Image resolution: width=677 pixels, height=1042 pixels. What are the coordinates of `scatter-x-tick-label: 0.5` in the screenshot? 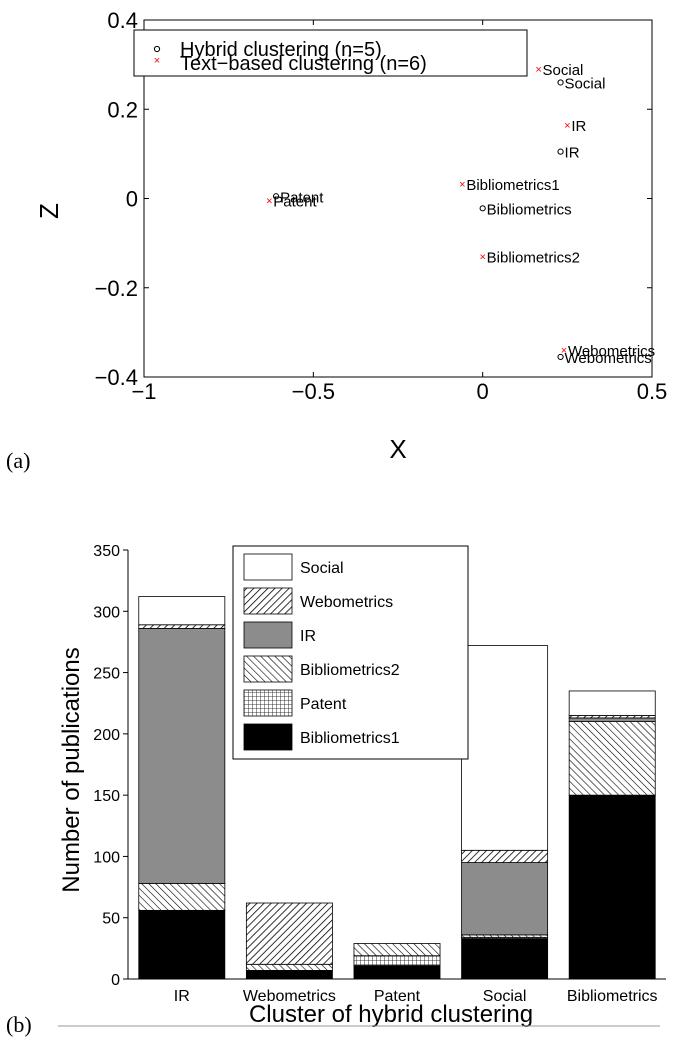 It's located at (652, 391).